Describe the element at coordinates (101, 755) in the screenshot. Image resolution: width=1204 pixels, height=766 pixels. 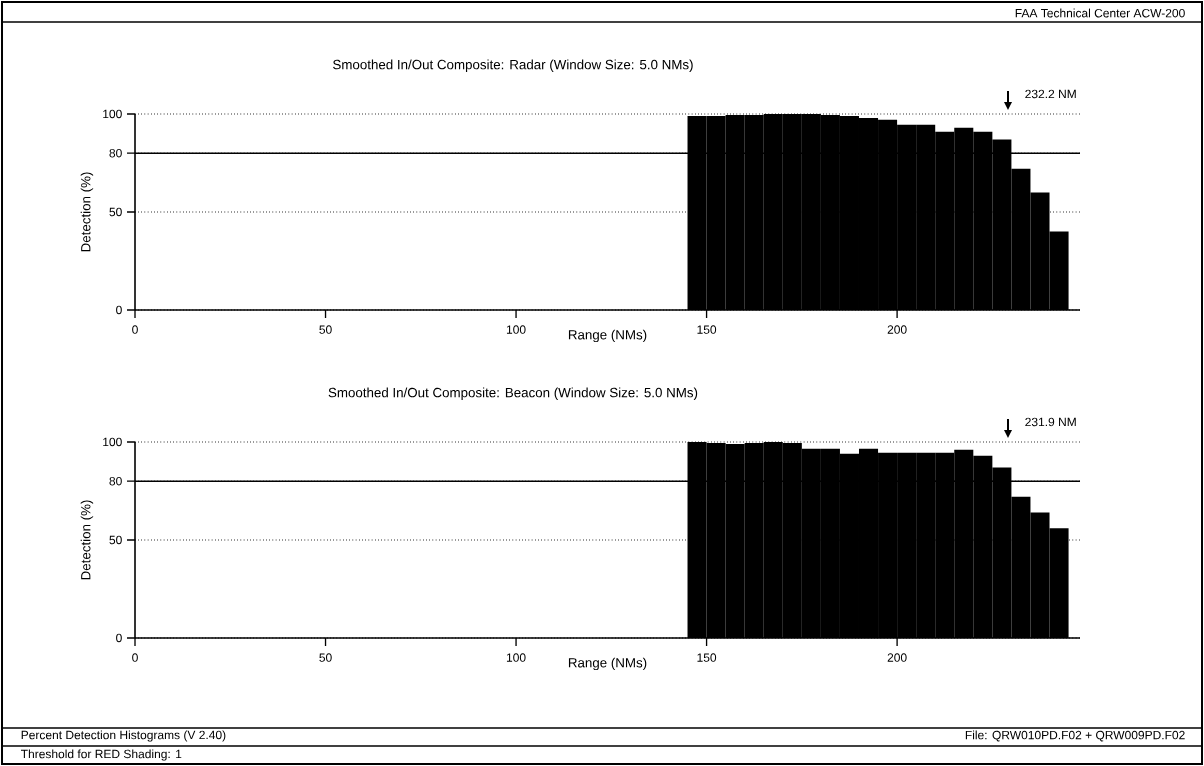
I see `text: Threshold for RED Shading: 1` at that location.